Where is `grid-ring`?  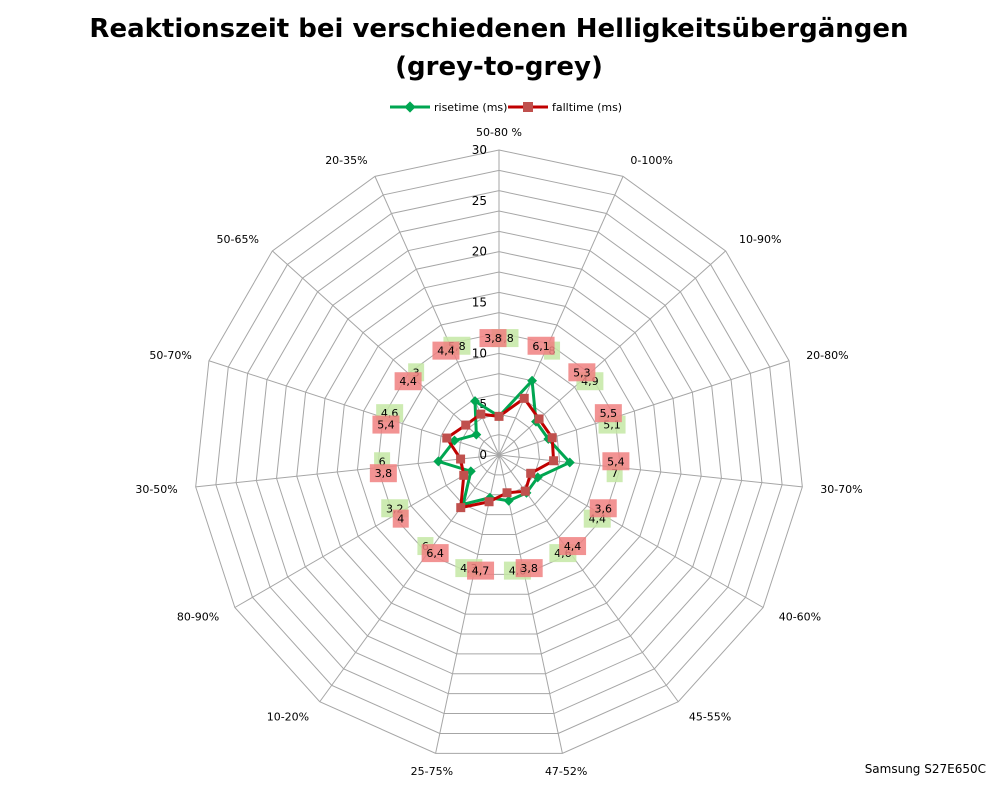
grid-ring is located at coordinates (499, 453).